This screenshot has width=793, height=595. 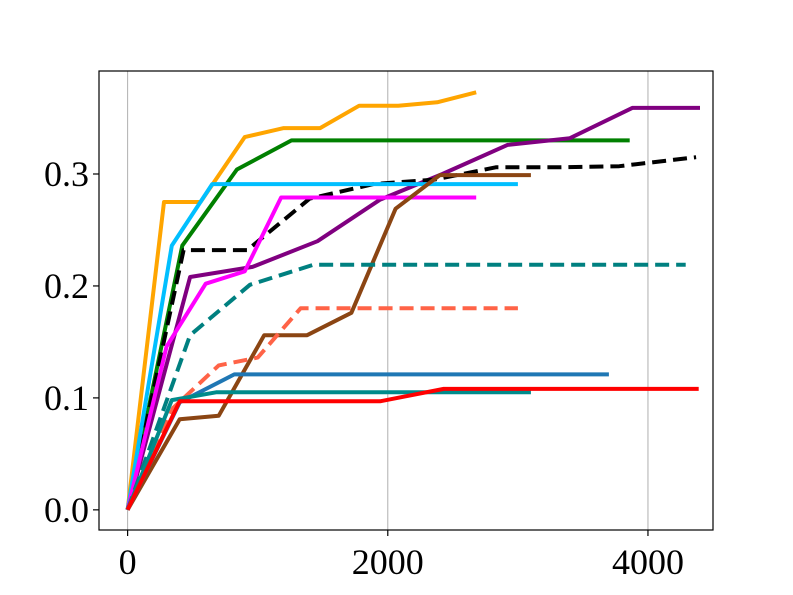 What do you see at coordinates (388, 562) in the screenshot?
I see `x-tick-label: 2000` at bounding box center [388, 562].